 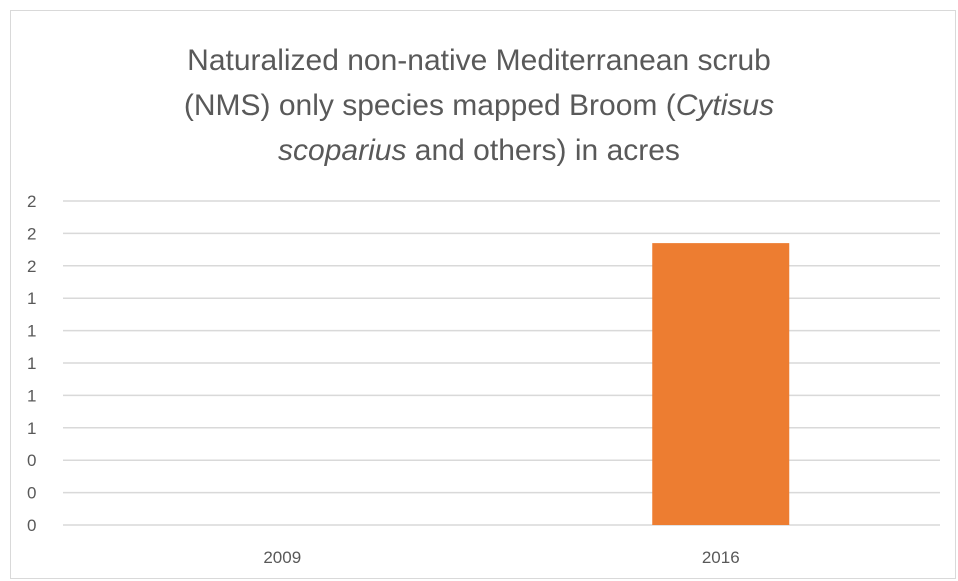 What do you see at coordinates (725, 105) in the screenshot?
I see `chart-title-genus: Cytisus` at bounding box center [725, 105].